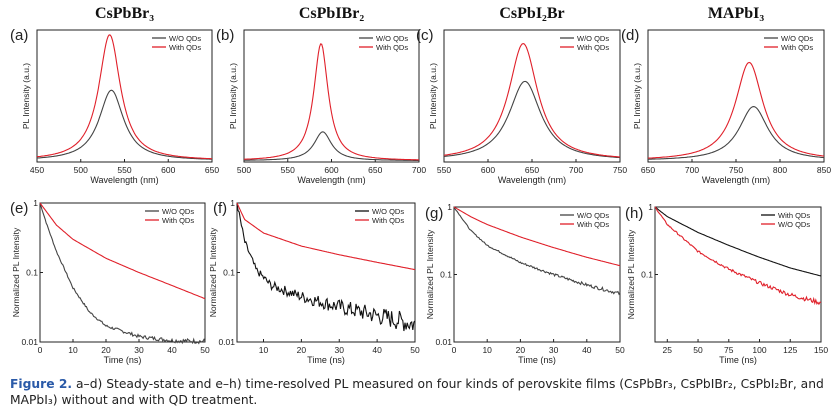 Image resolution: width=835 pixels, height=415 pixels. I want to click on caption-label: Figure 2., so click(41, 384).